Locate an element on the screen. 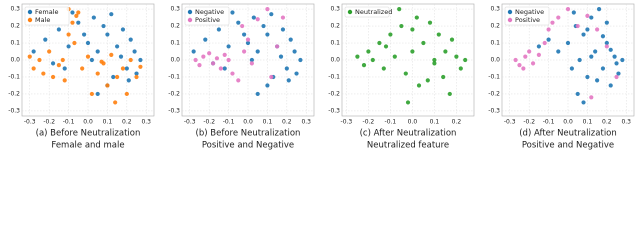 The width and height of the screenshot is (640, 240). x-tick-label: -0.2 is located at coordinates (369, 122).